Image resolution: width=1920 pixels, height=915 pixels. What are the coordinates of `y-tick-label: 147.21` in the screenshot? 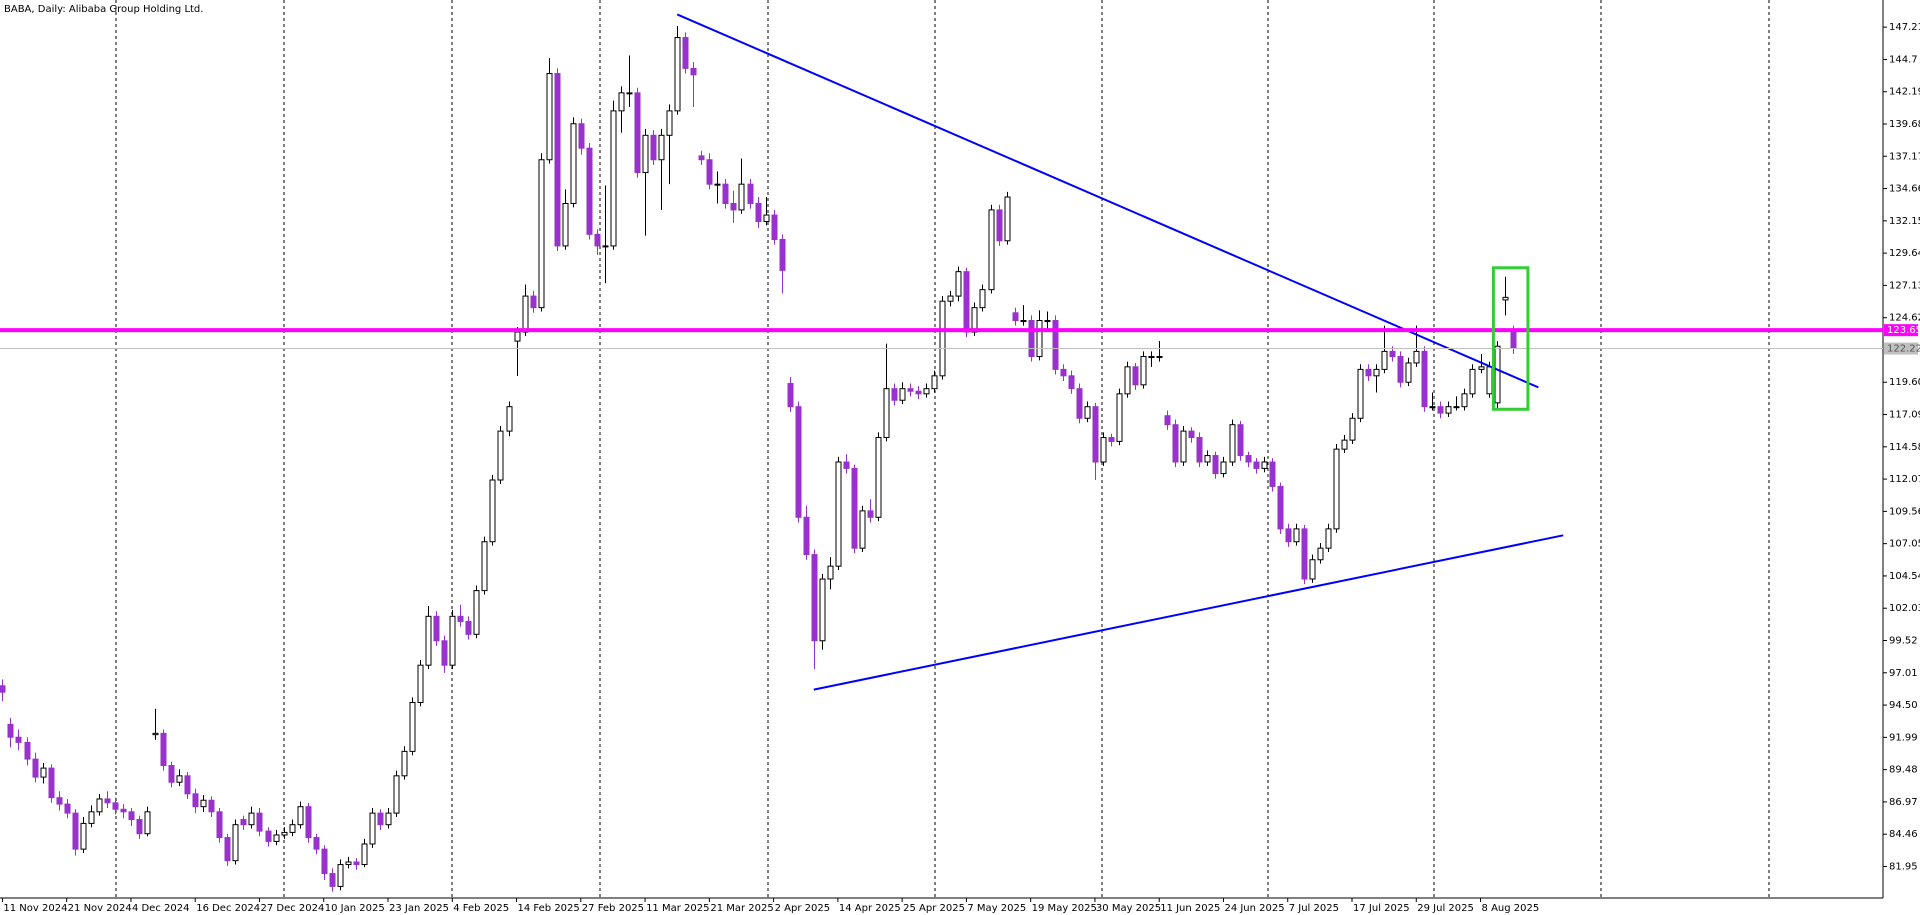 It's located at (1904, 27).